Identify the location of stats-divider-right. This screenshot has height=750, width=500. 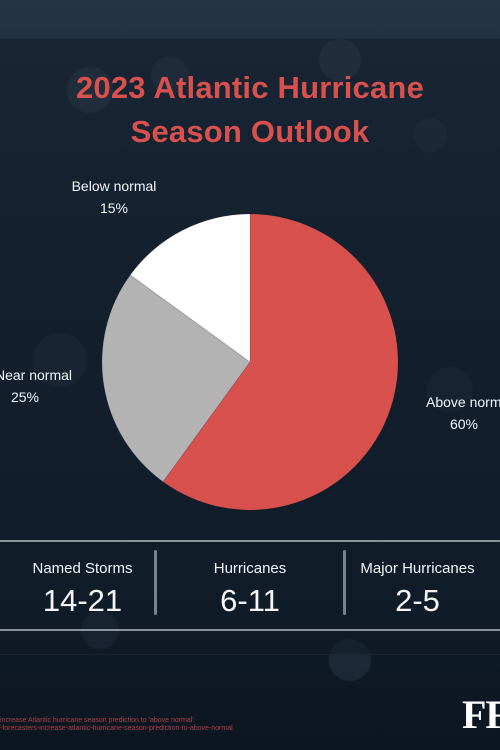
(344, 582).